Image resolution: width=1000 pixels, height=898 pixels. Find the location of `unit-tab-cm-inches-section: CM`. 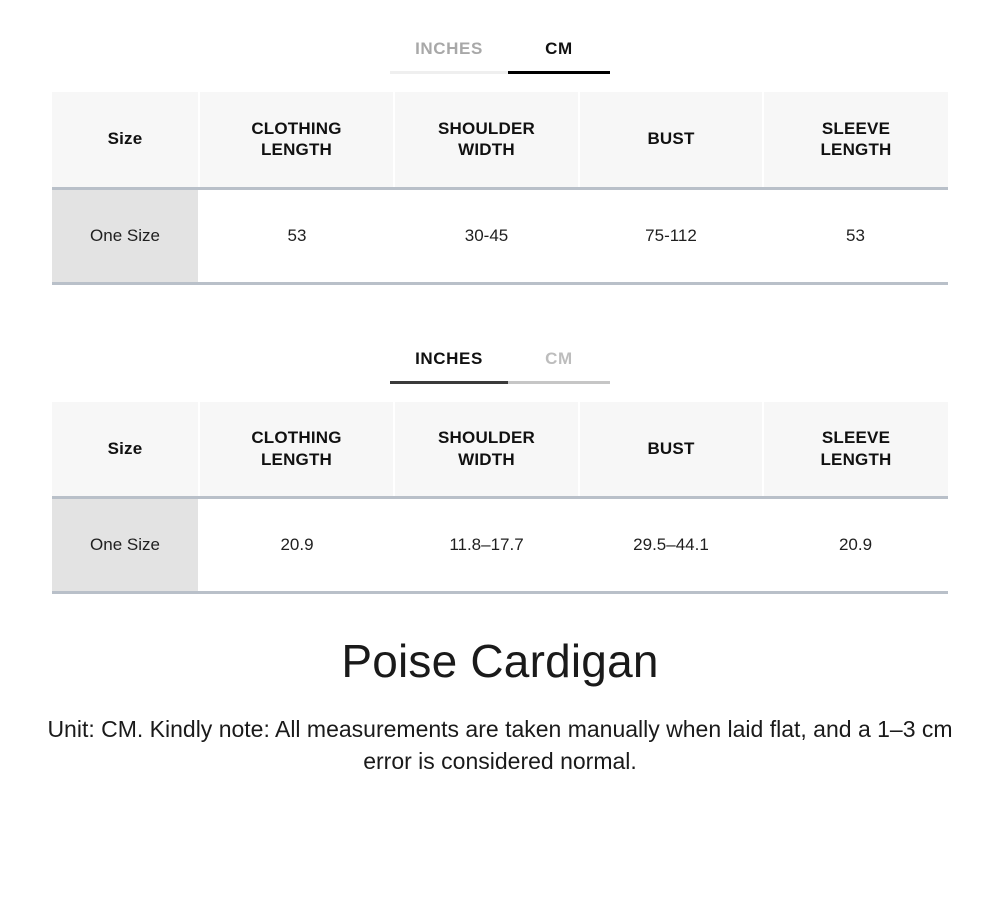

unit-tab-cm-inches-section: CM is located at coordinates (559, 367).